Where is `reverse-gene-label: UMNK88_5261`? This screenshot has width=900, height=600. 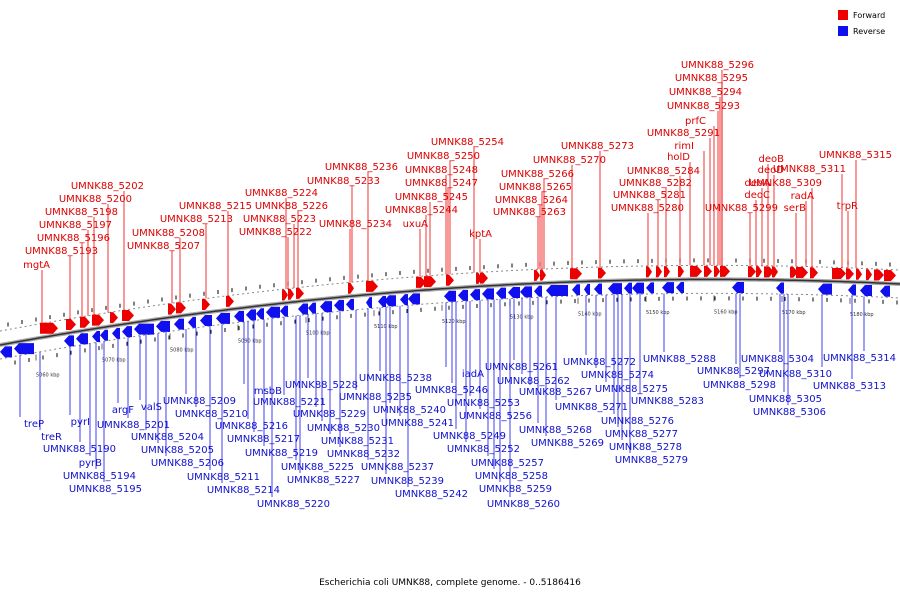
reverse-gene-label: UMNK88_5261 is located at coordinates (521, 367).